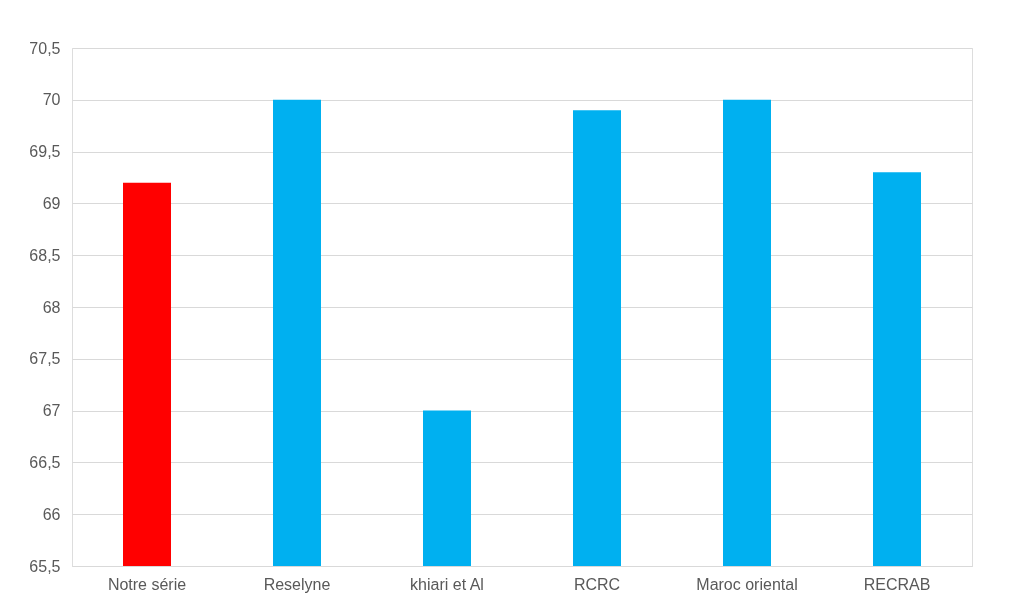 The image size is (1011, 614). Describe the element at coordinates (51, 100) in the screenshot. I see `y-tick-label: 70` at that location.